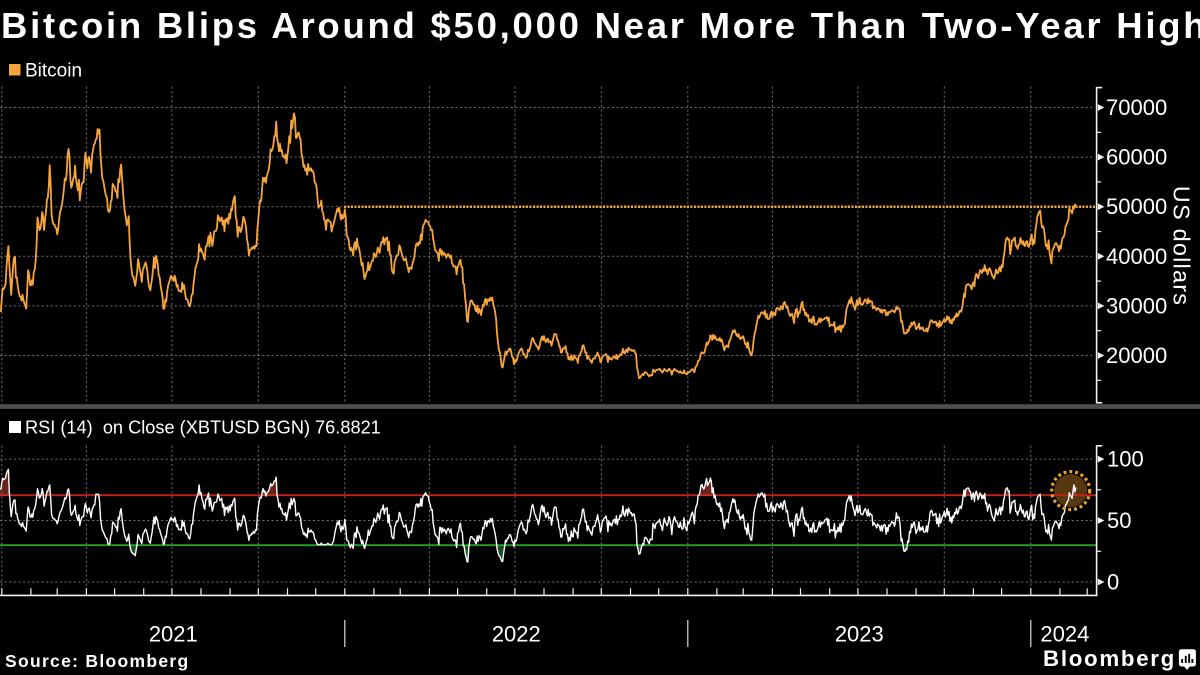 The image size is (1200, 675). What do you see at coordinates (1109, 658) in the screenshot?
I see `svg-text: Bloomberg` at bounding box center [1109, 658].